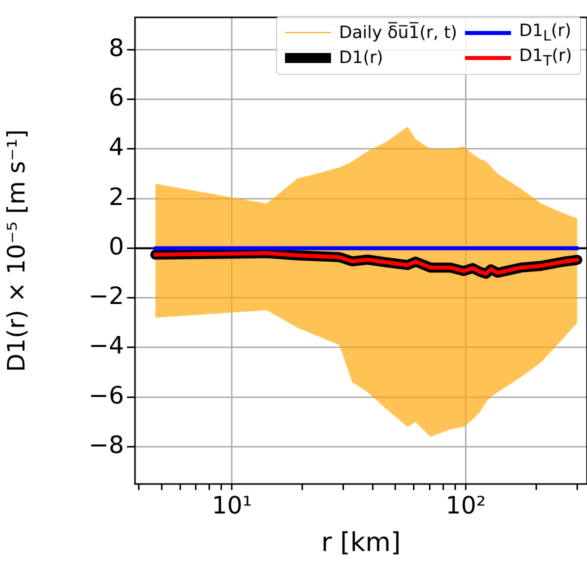 This screenshot has width=587, height=564. What do you see at coordinates (116, 196) in the screenshot?
I see `y-tick-label: 2` at bounding box center [116, 196].